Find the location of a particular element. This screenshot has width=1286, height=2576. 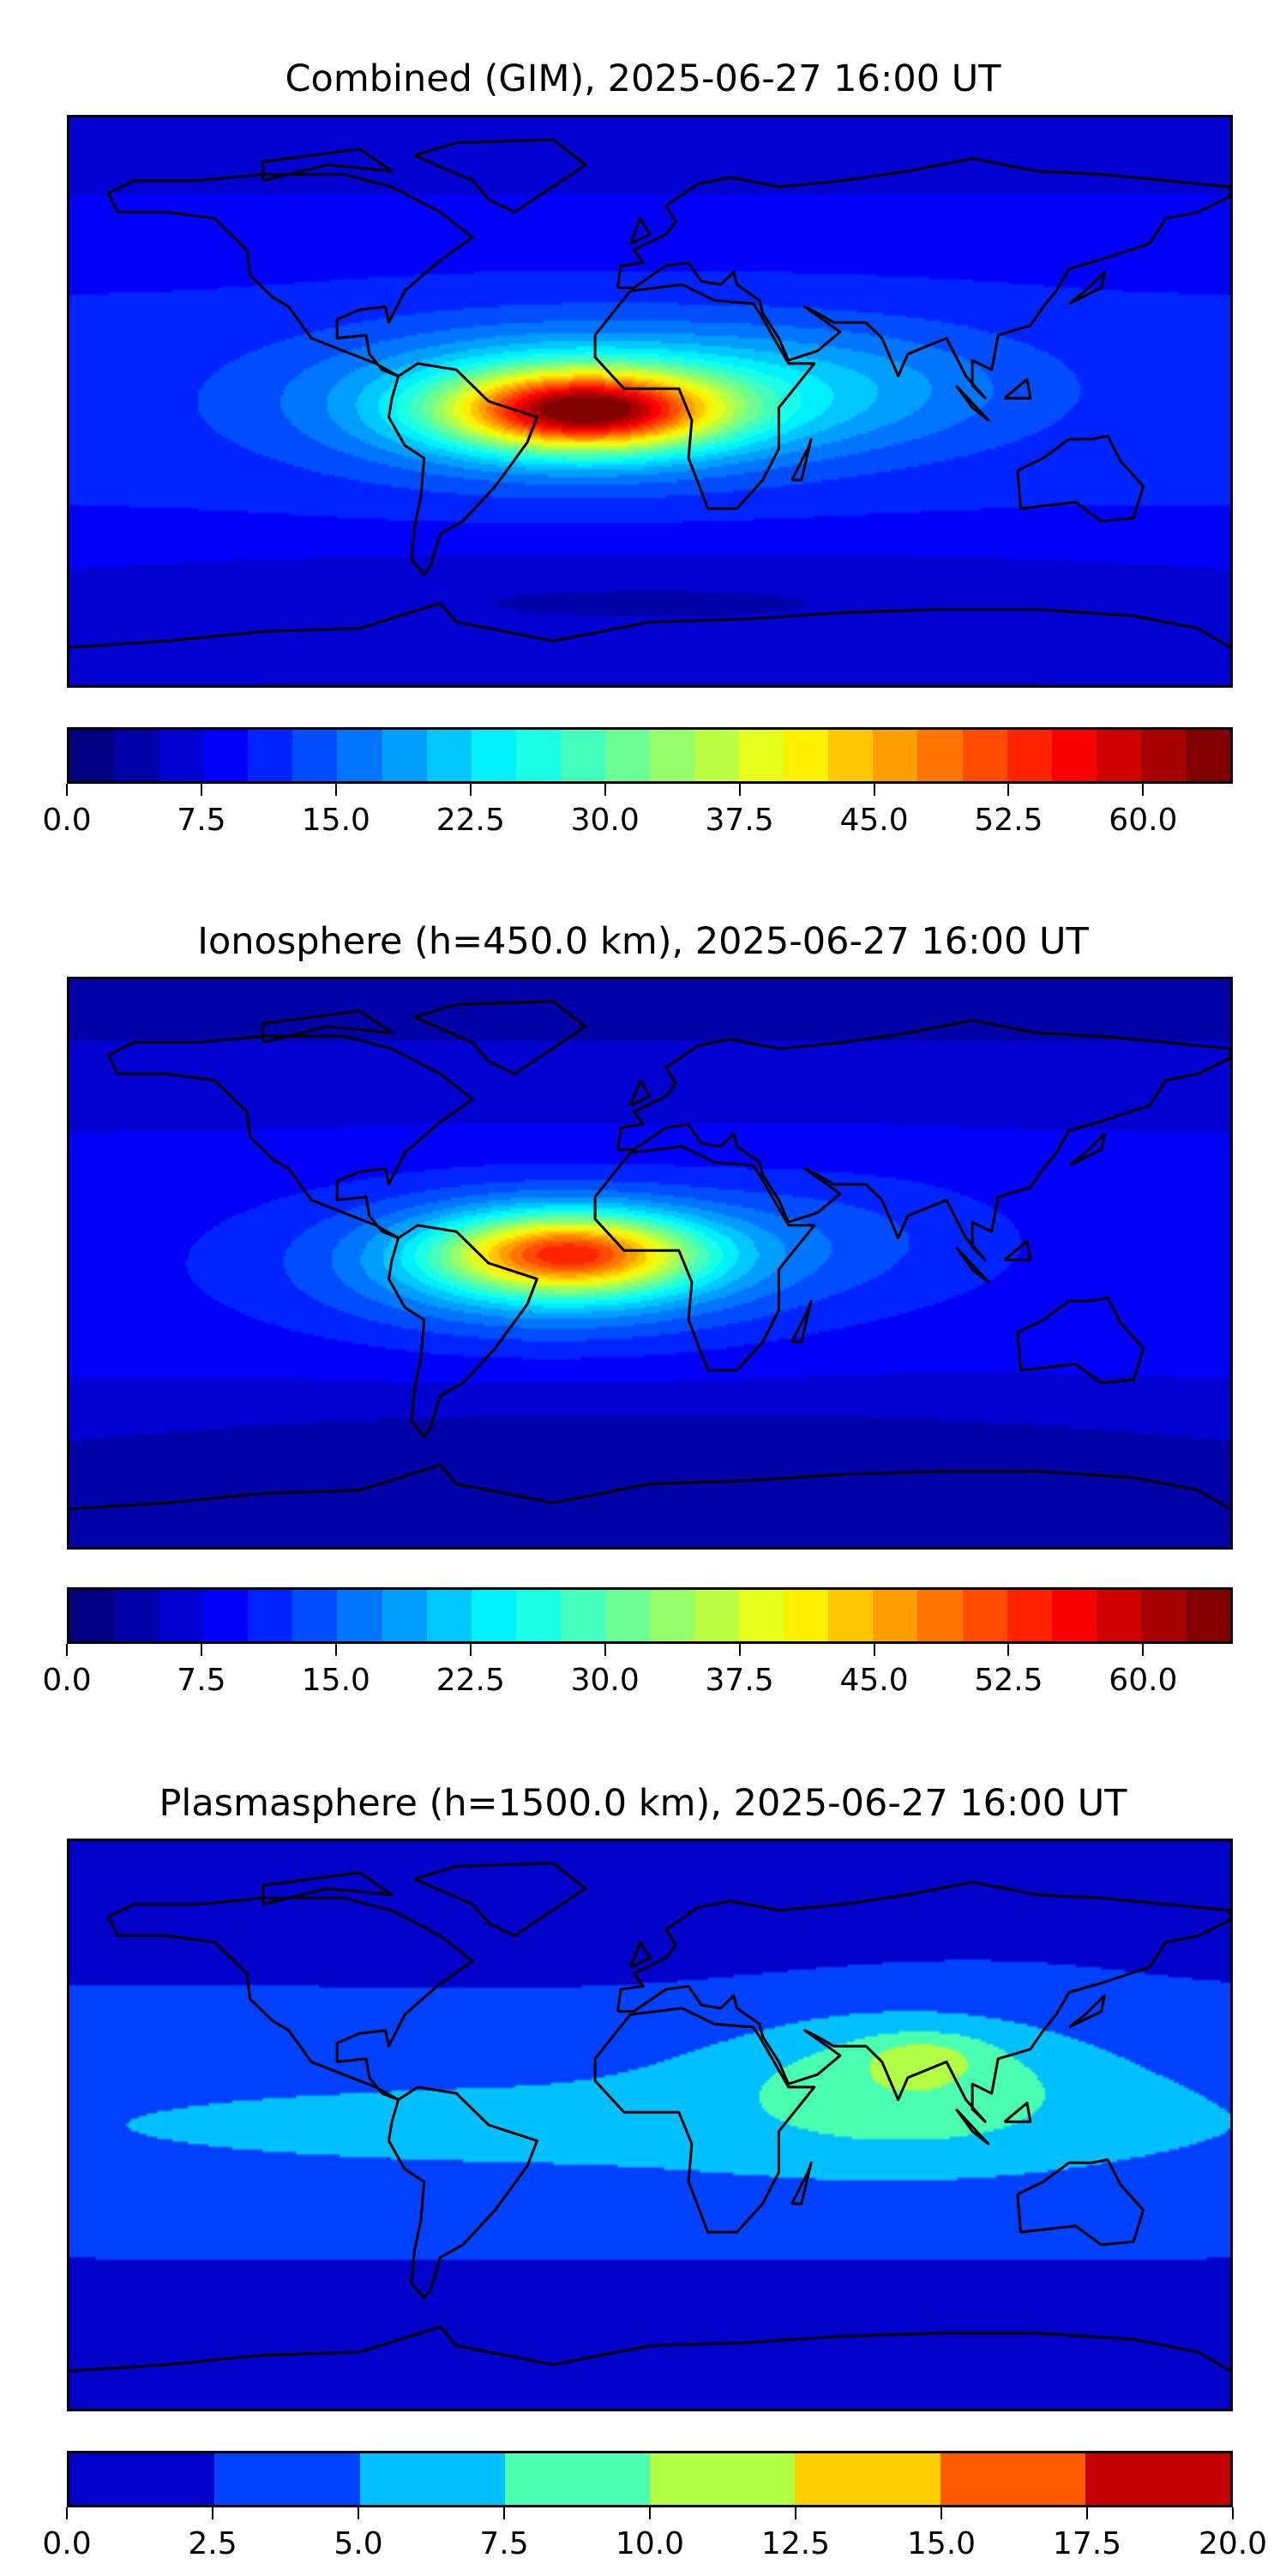

colorbar-tick-label: 17.5 is located at coordinates (1087, 2543).